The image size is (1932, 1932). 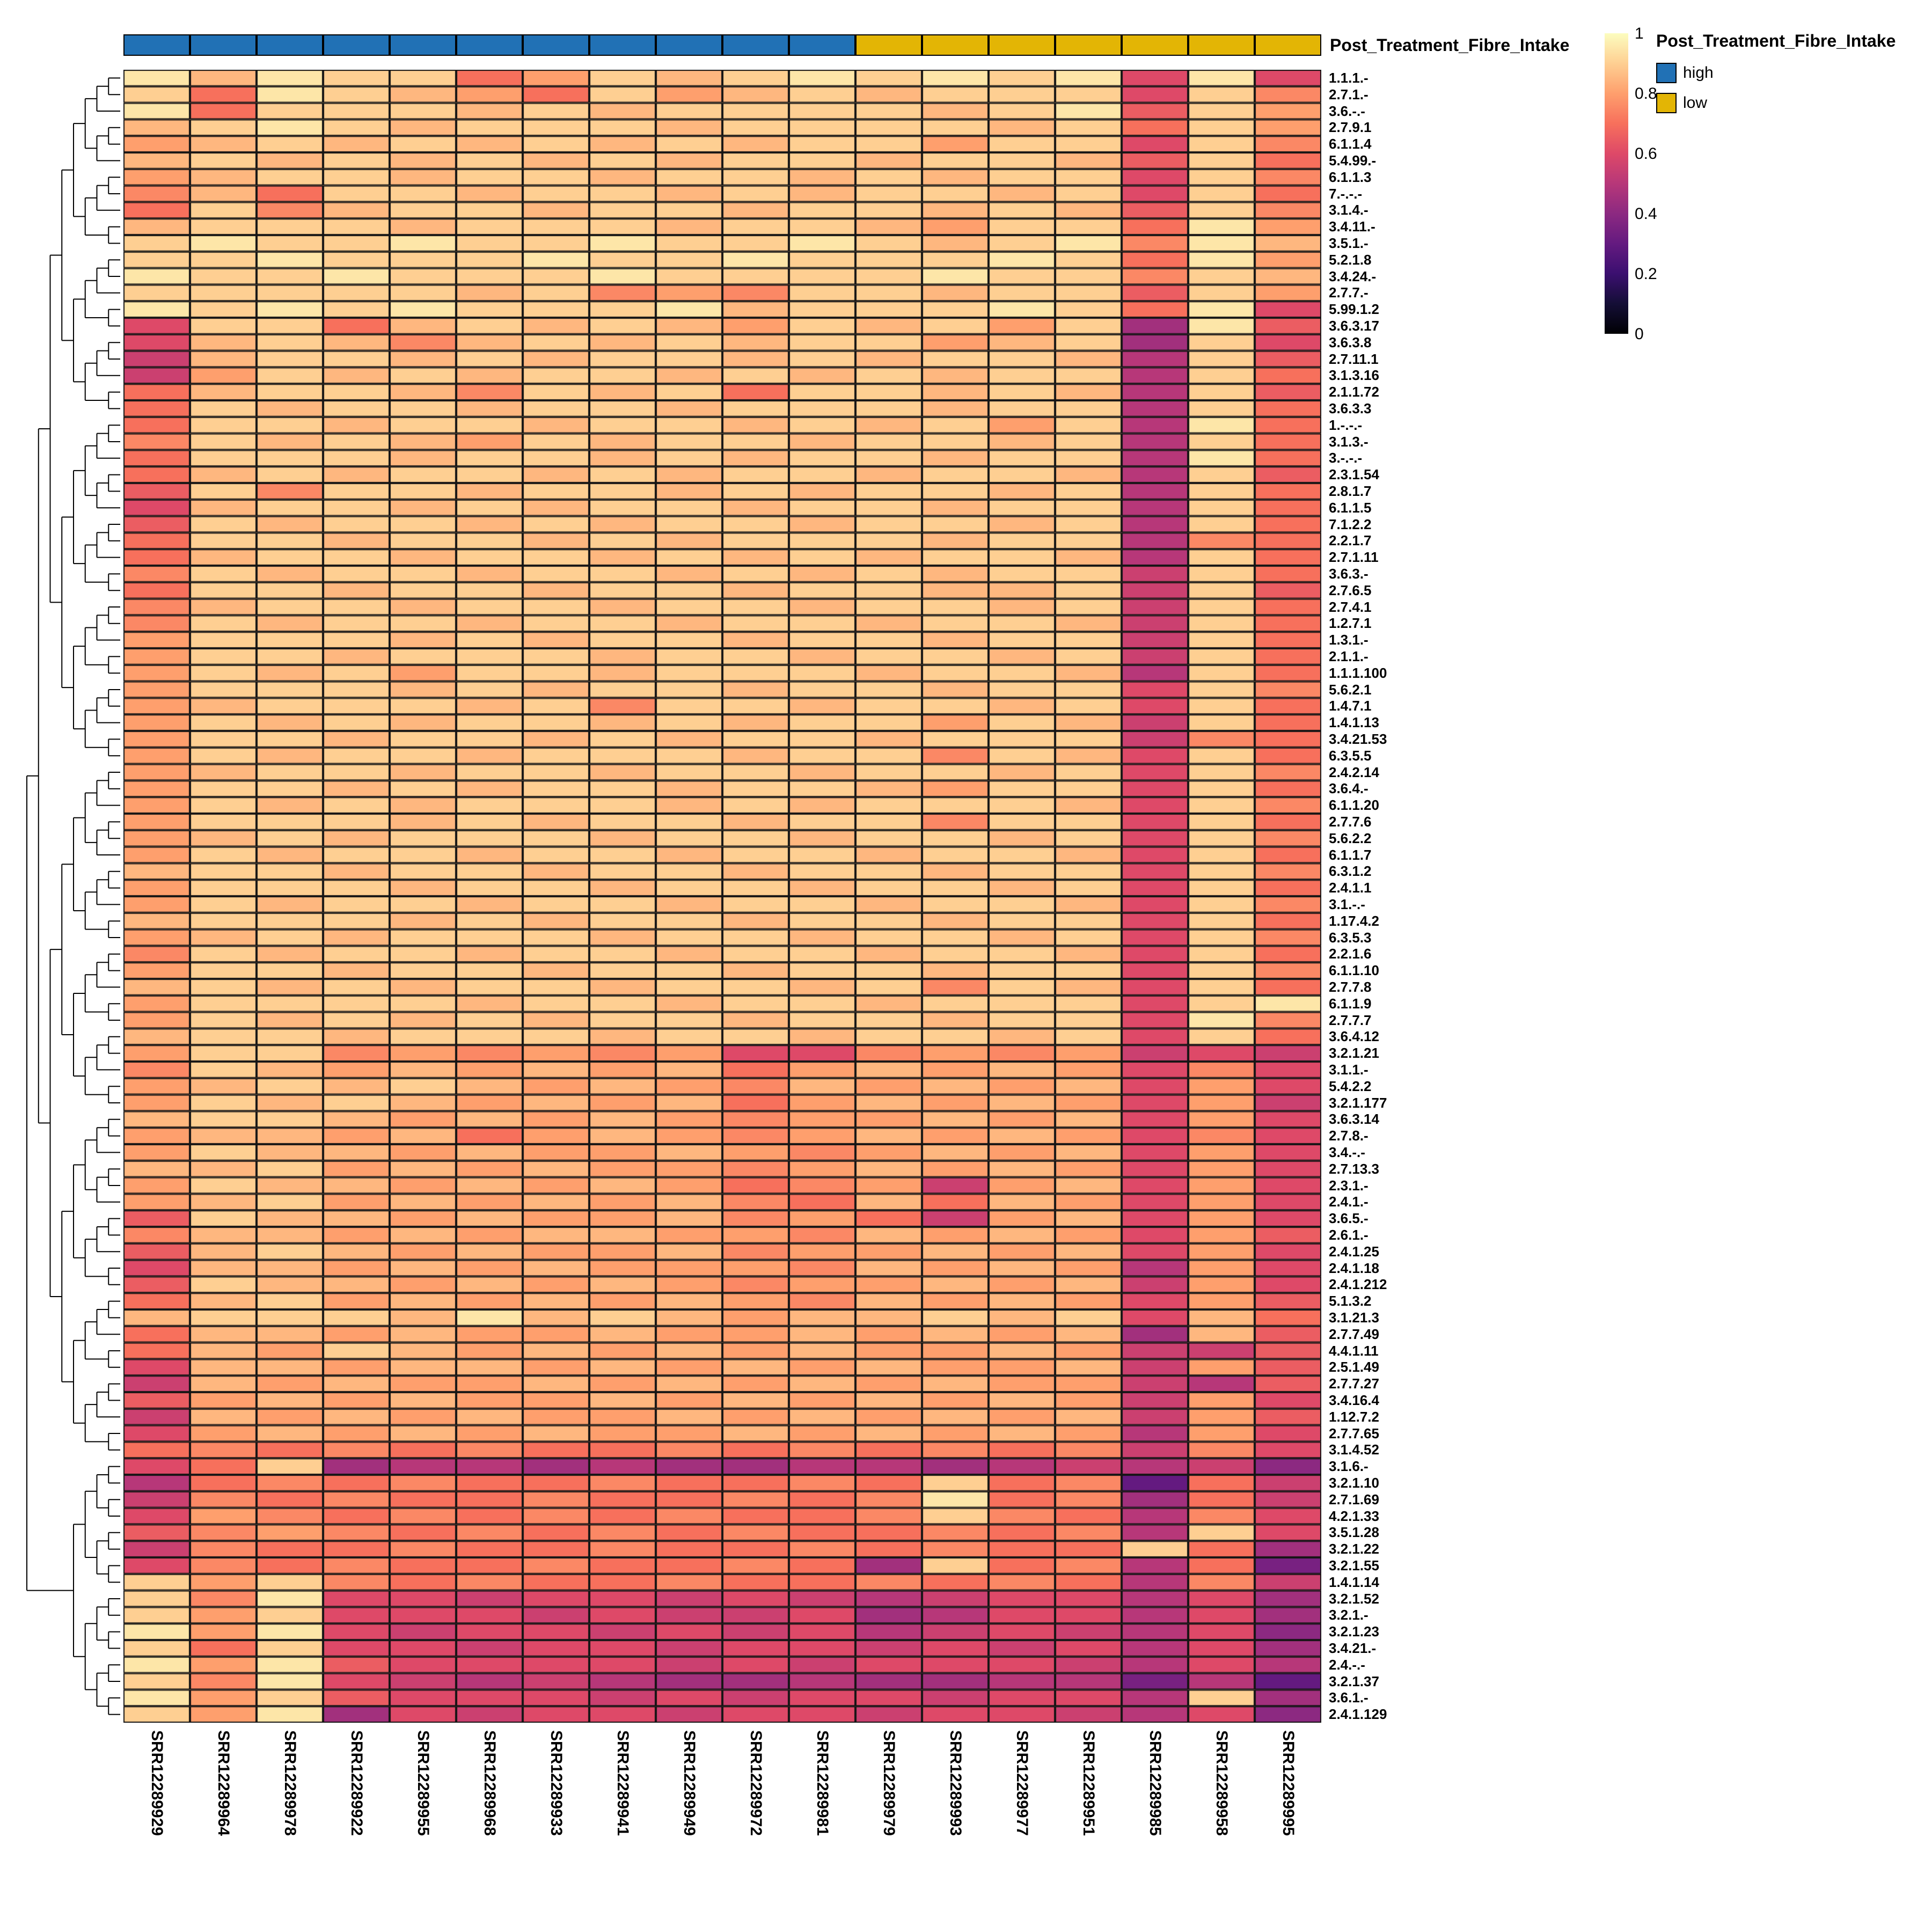 What do you see at coordinates (1350, 1086) in the screenshot?
I see `row-label: 5.4.2.2` at bounding box center [1350, 1086].